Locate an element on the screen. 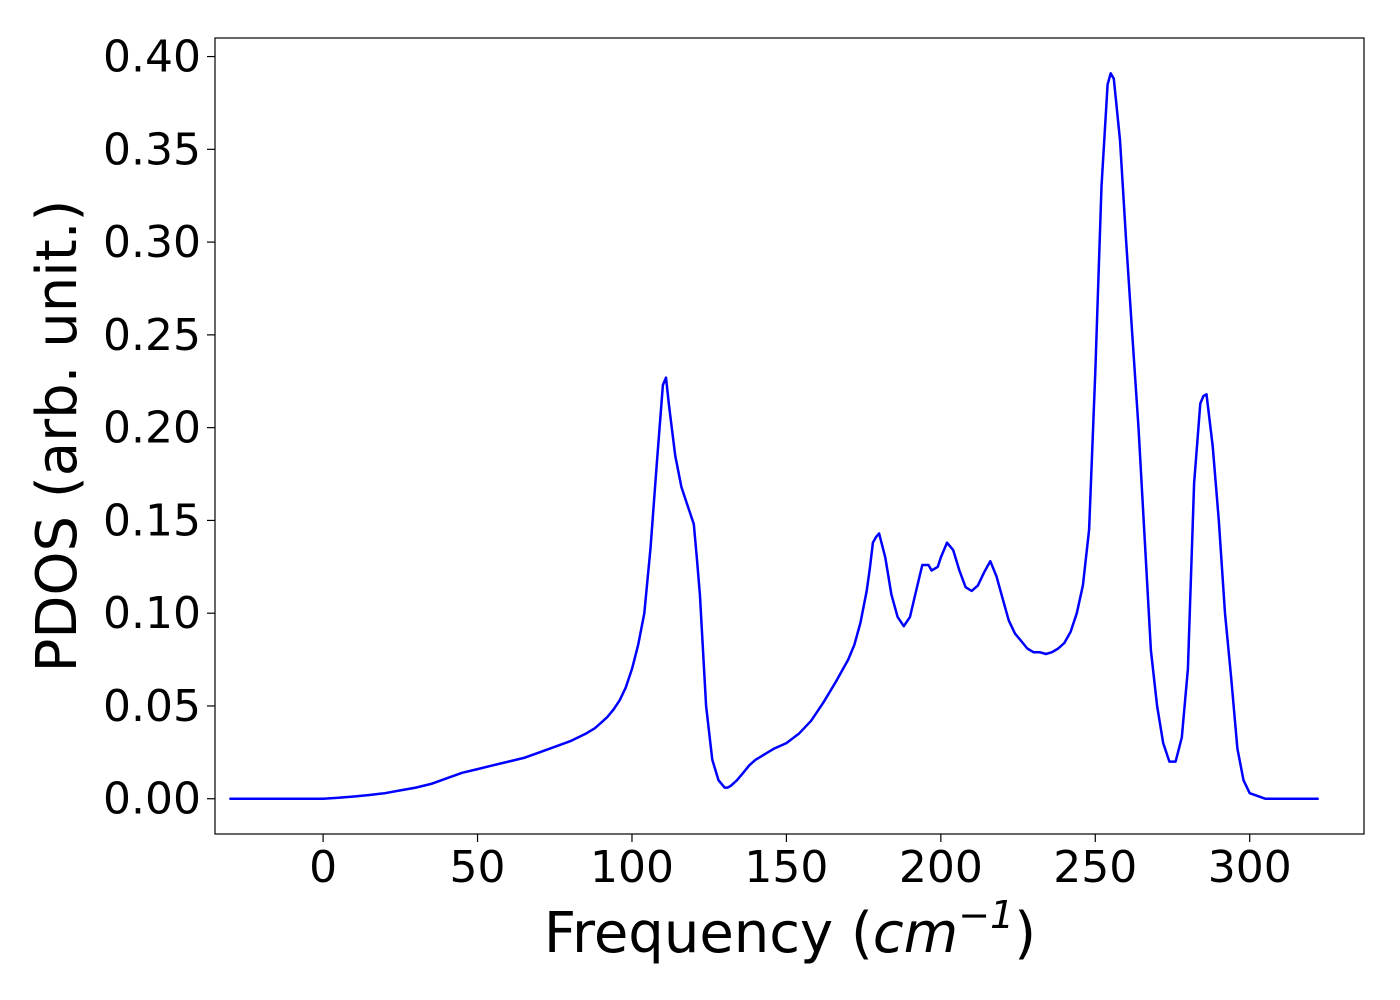 The width and height of the screenshot is (1400, 1000). y-tick-label: 0.35 is located at coordinates (152, 149).